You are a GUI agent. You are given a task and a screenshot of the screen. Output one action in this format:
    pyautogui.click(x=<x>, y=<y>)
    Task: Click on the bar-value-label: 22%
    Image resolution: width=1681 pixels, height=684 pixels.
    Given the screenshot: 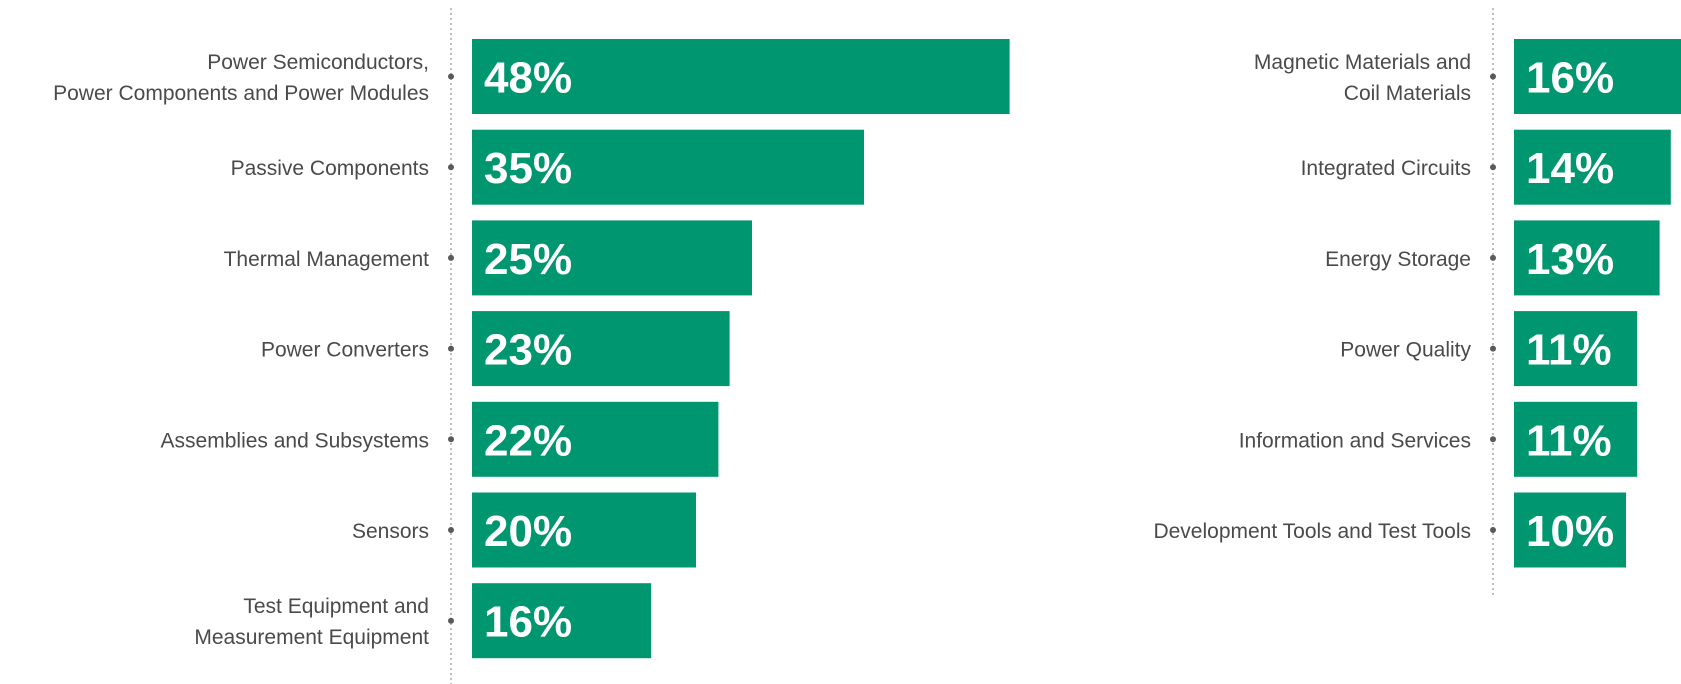 What is the action you would take?
    pyautogui.click(x=528, y=440)
    